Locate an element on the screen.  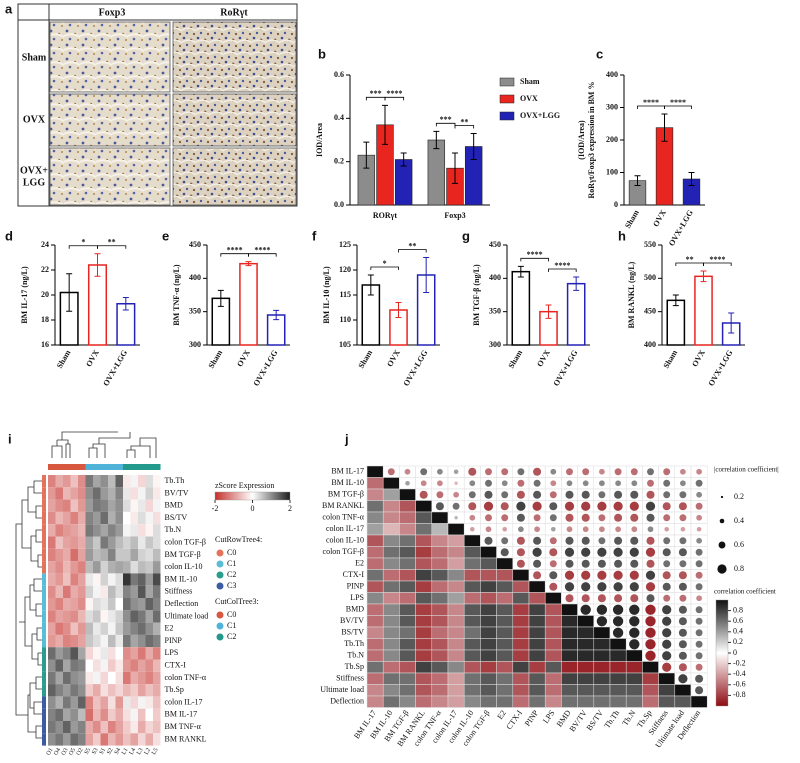
y-axis-label: BM RANKL (ng/L) is located at coordinates (631, 294).